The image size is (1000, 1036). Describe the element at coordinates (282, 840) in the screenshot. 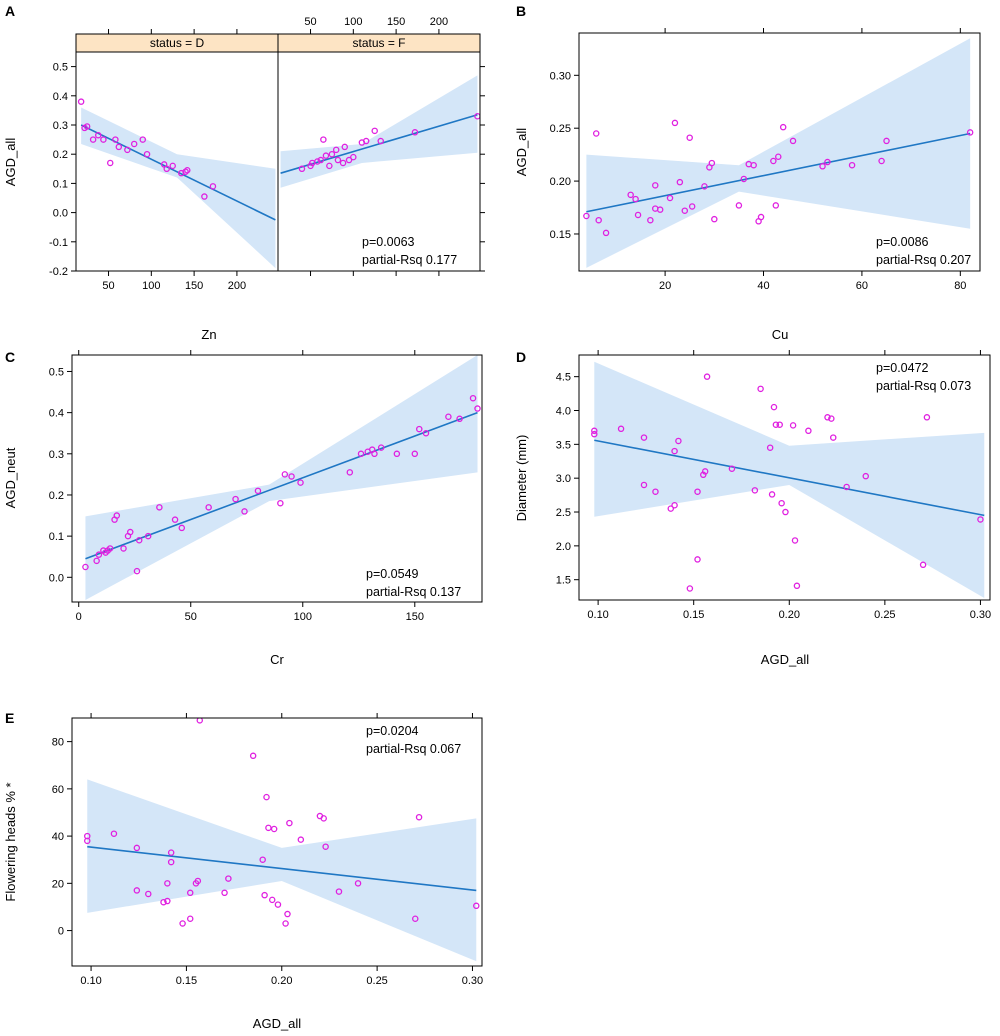

I see `plot-area` at that location.